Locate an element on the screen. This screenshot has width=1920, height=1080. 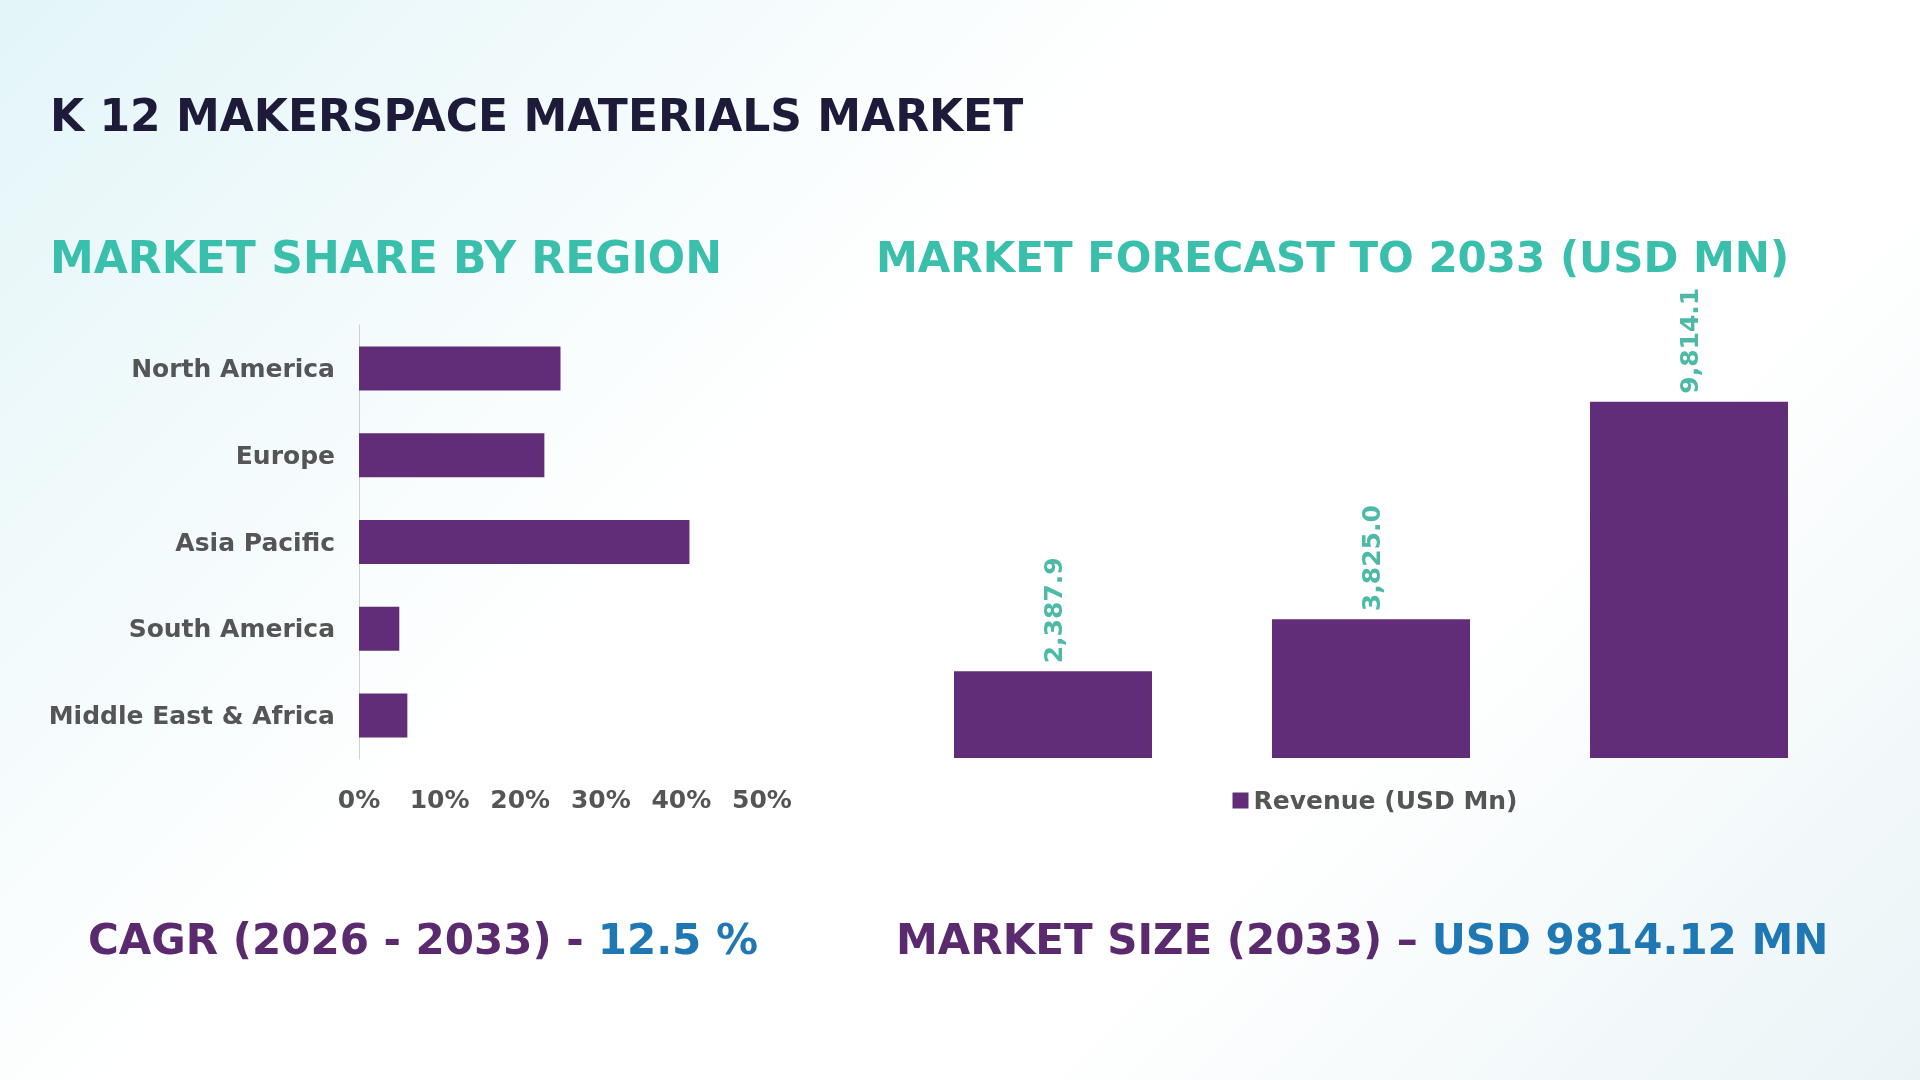
text: MARKET SIZE (2033) – is located at coordinates (1157, 939).